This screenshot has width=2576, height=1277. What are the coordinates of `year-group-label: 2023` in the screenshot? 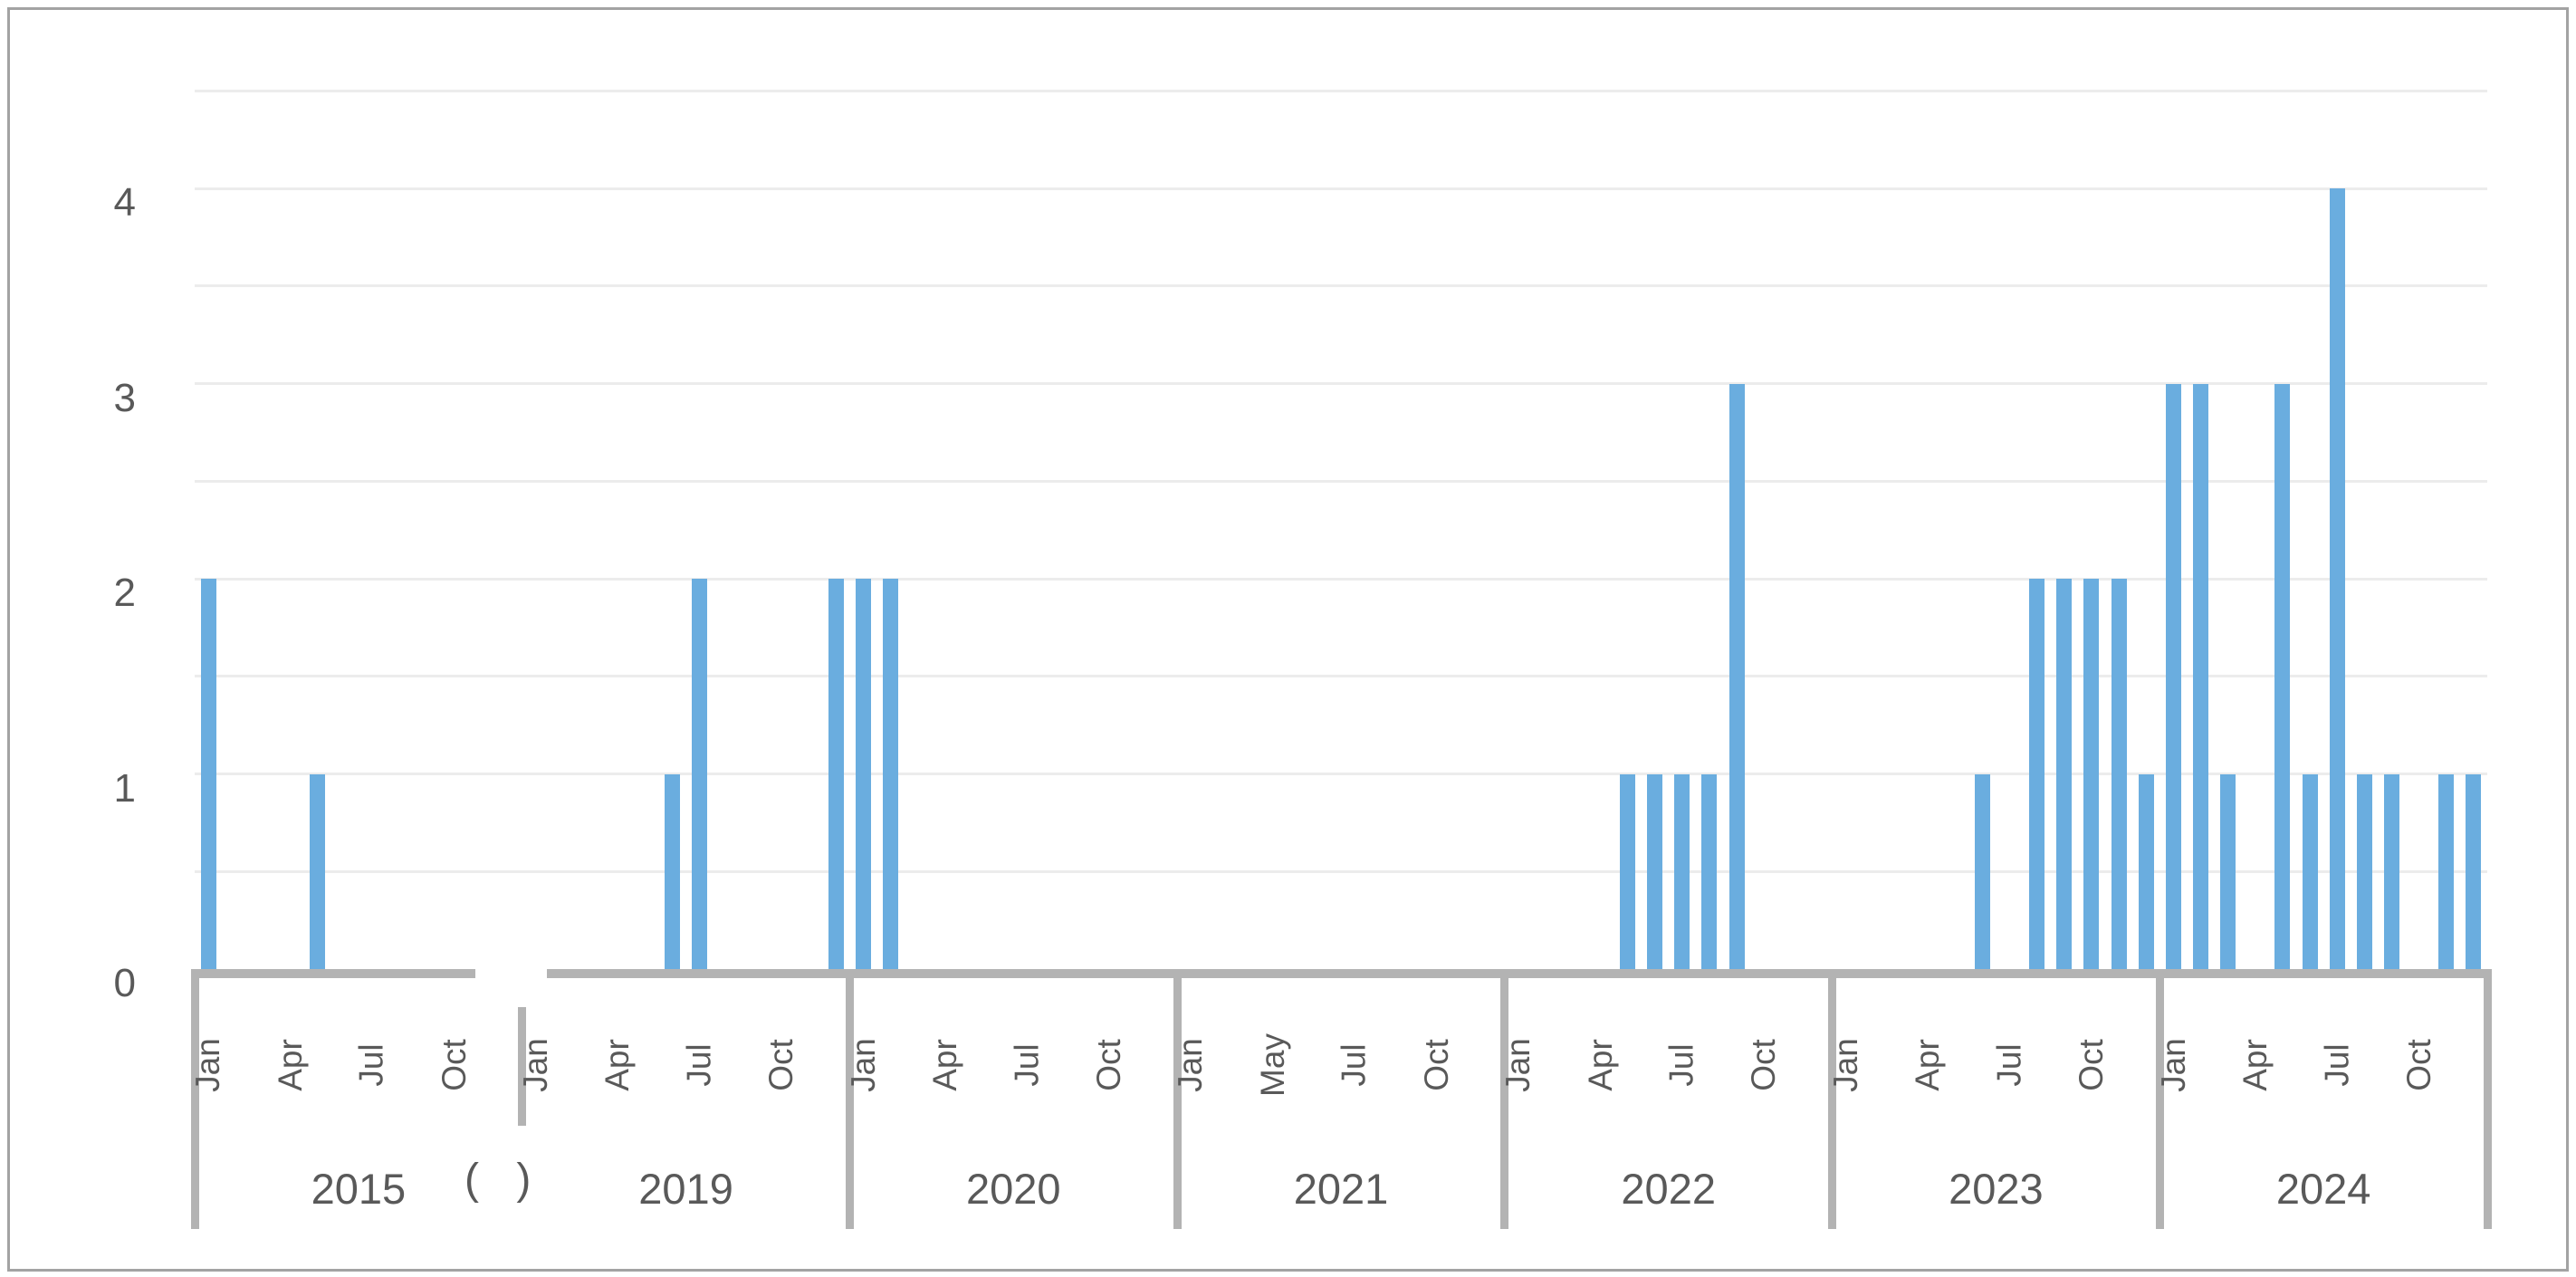 It's located at (1996, 1189).